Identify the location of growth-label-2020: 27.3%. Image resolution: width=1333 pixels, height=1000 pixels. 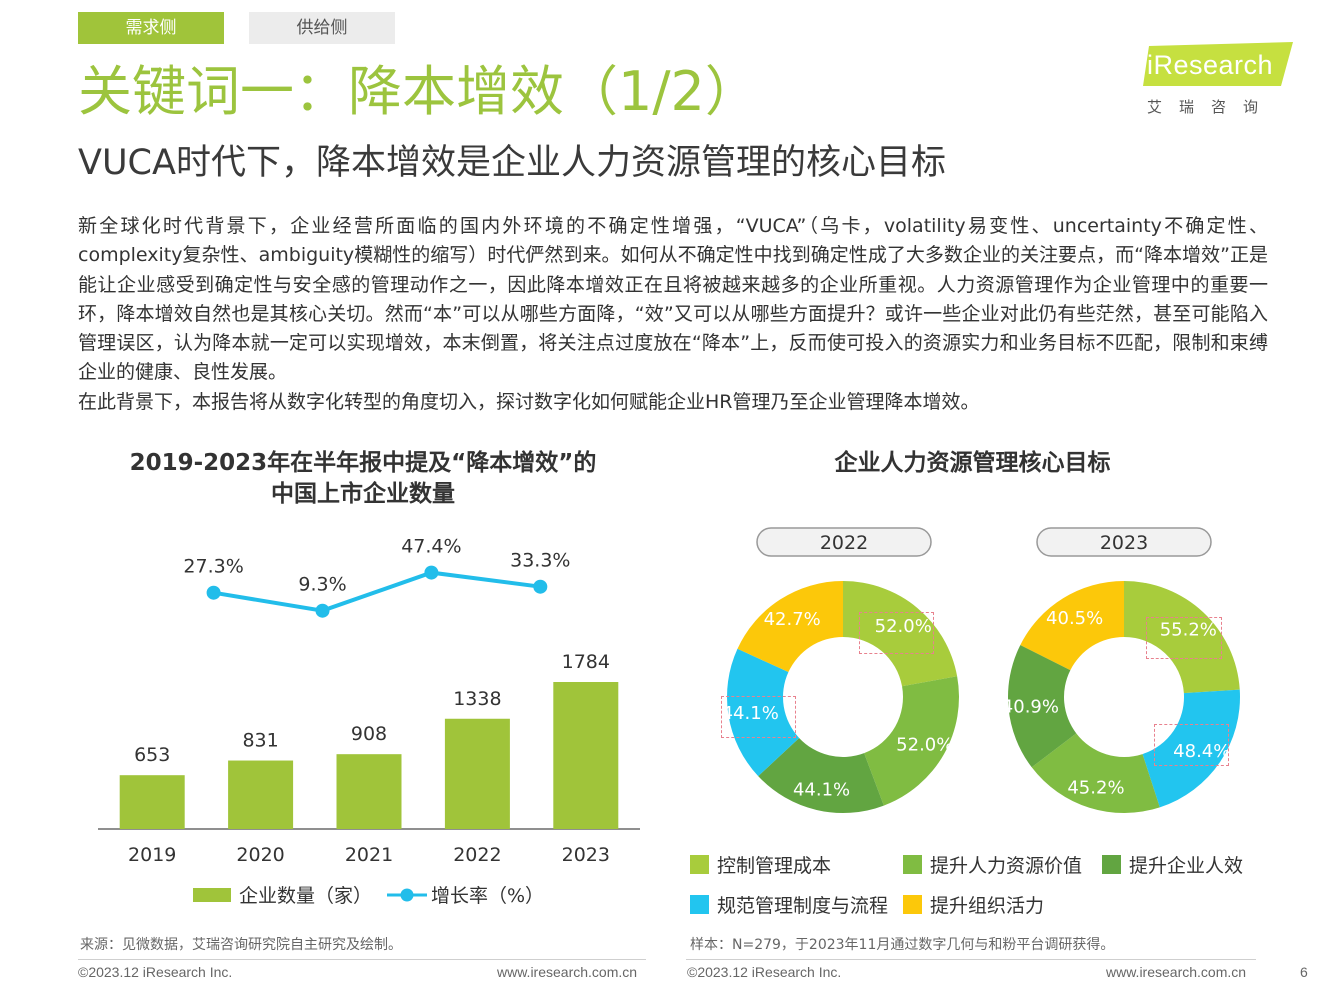
(213, 567).